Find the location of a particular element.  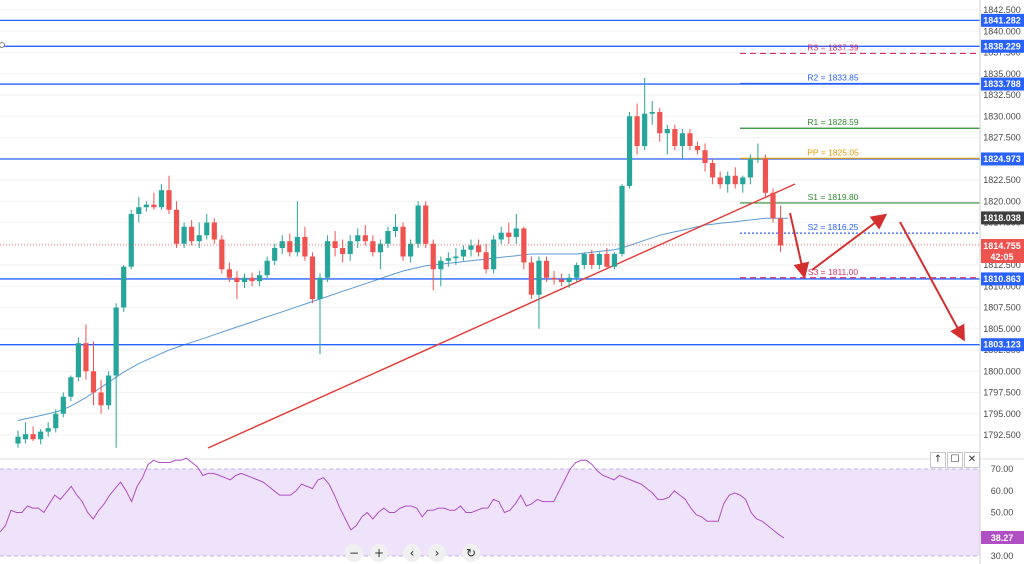

pivot-label: R2 = 1833.85 is located at coordinates (833, 78).